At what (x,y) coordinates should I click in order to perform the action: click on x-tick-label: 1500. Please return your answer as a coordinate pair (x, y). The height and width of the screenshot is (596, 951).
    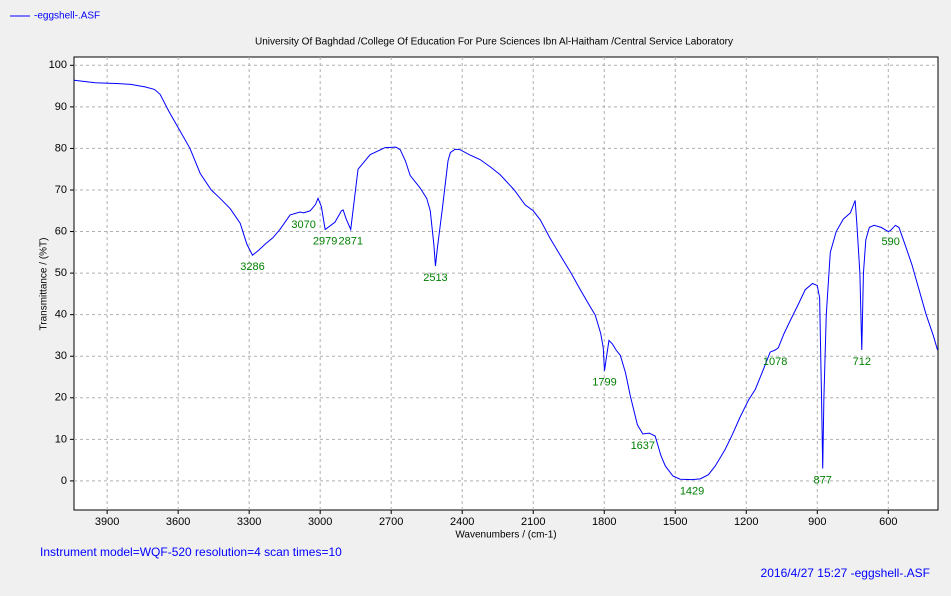
    Looking at the image, I should click on (675, 522).